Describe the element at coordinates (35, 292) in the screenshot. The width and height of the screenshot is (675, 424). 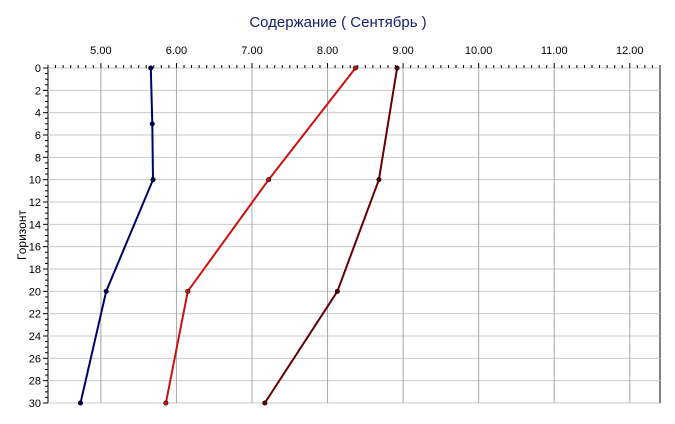
I see `y-tick-label: 20` at that location.